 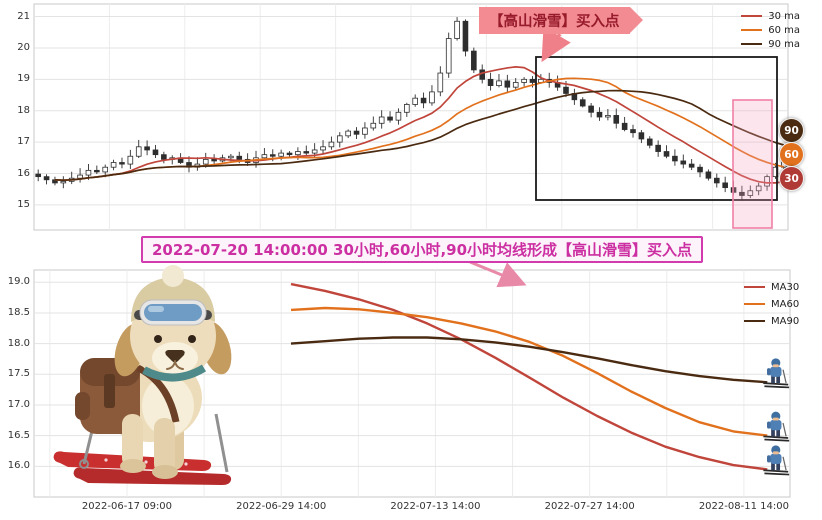 What do you see at coordinates (784, 16) in the screenshot?
I see `legend-label: 30 ma` at bounding box center [784, 16].